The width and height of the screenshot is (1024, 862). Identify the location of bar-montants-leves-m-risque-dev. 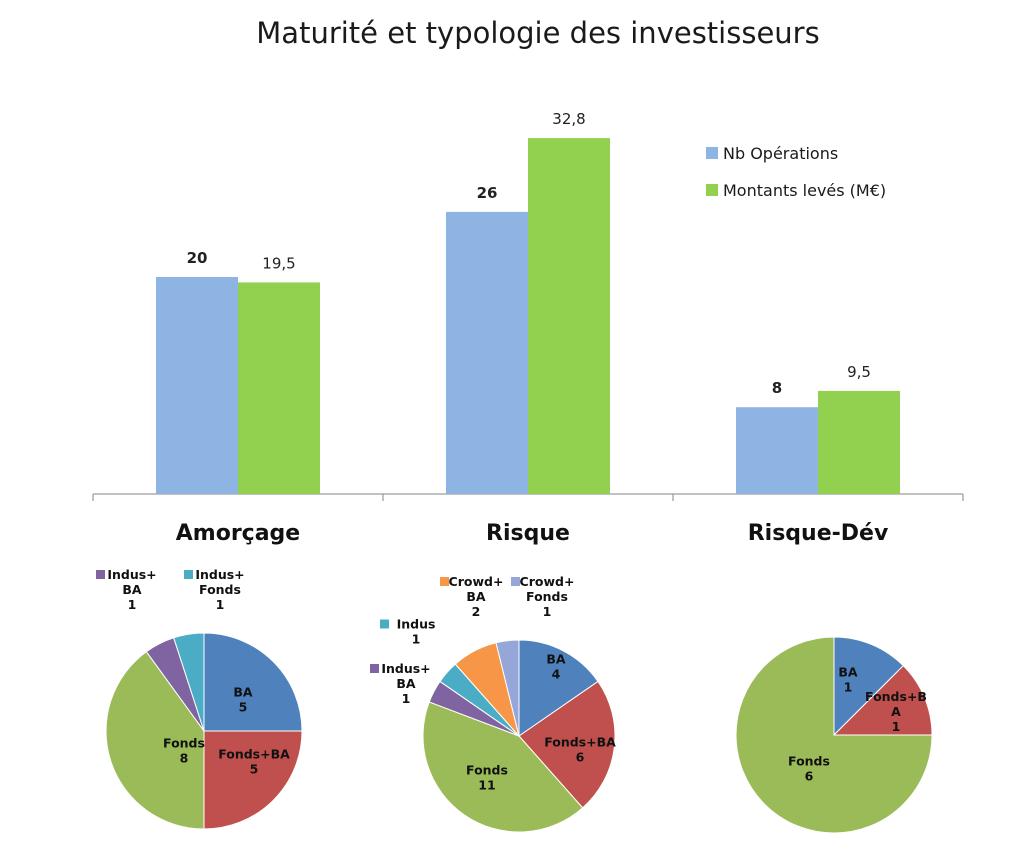
(859, 442).